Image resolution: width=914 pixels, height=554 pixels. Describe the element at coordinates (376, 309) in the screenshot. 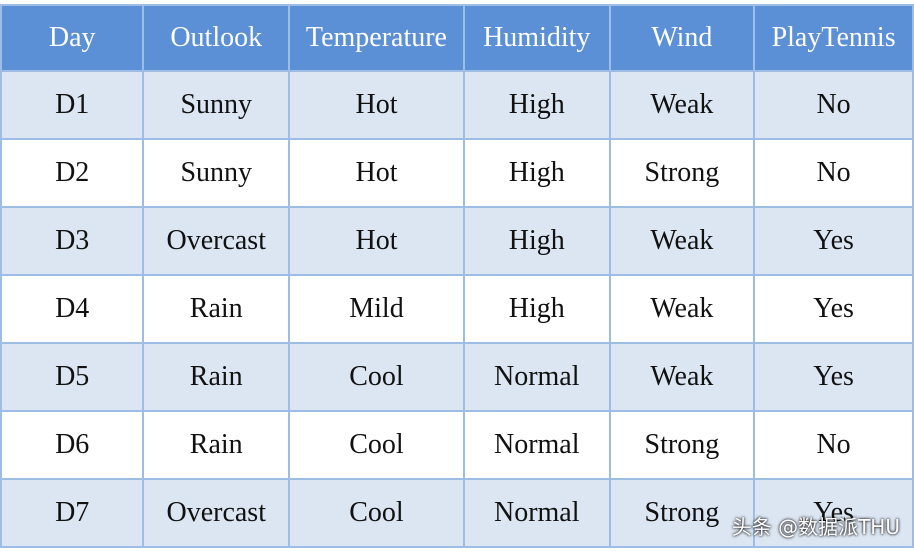

I see `table-cell: Mild` at that location.